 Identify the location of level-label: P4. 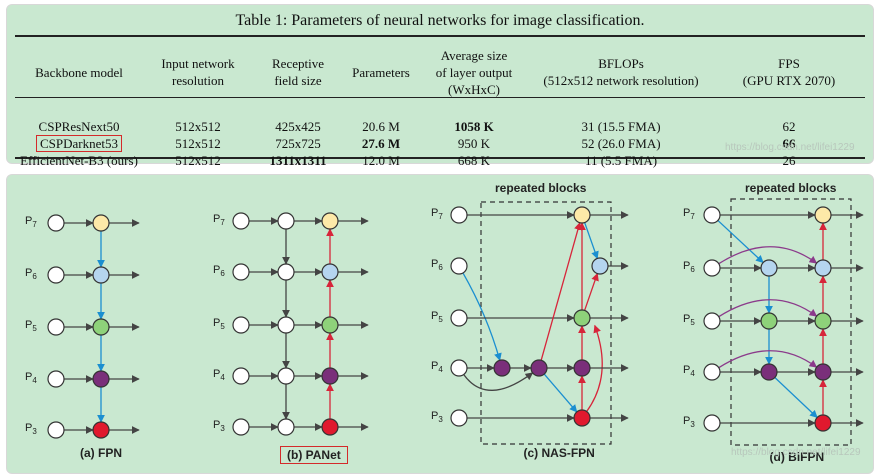
(689, 371).